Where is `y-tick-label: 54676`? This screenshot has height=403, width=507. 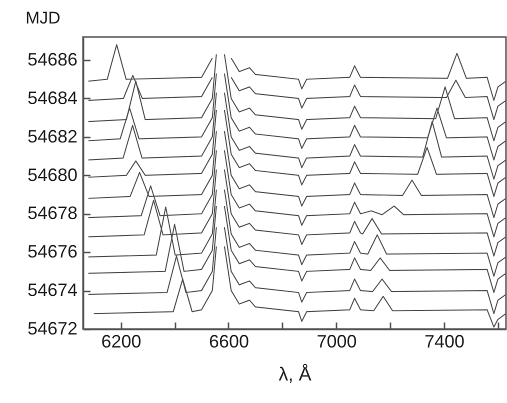 y-tick-label: 54676 is located at coordinates (52, 252).